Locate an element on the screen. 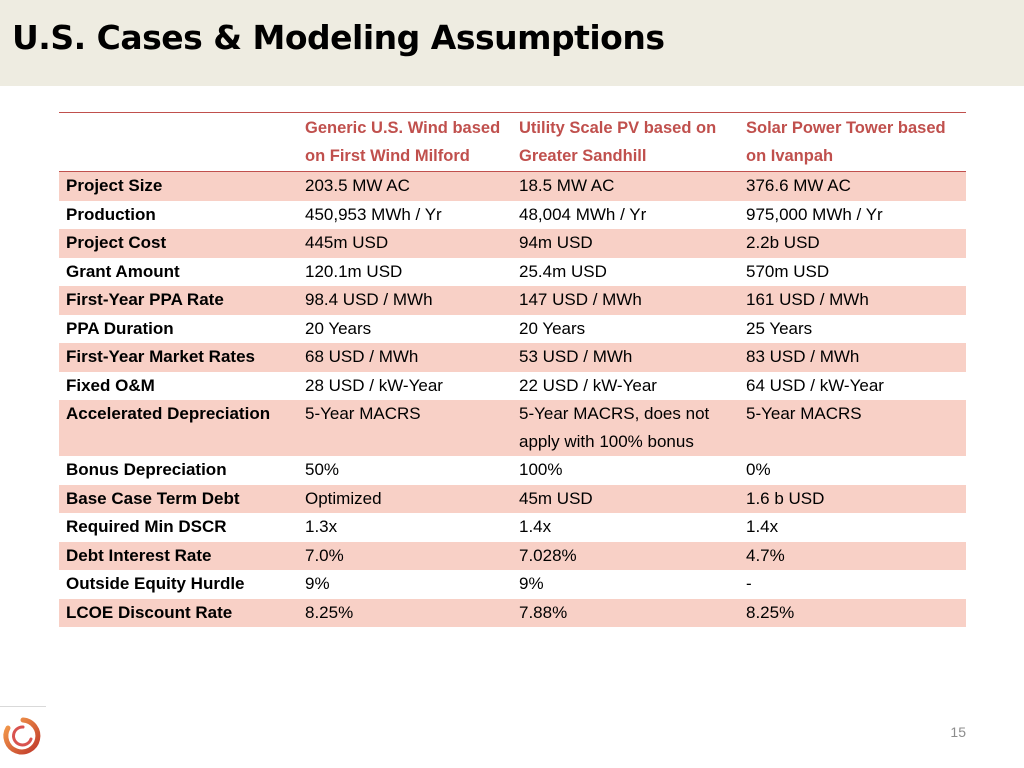  cell-value: 7.028% is located at coordinates (625, 555).